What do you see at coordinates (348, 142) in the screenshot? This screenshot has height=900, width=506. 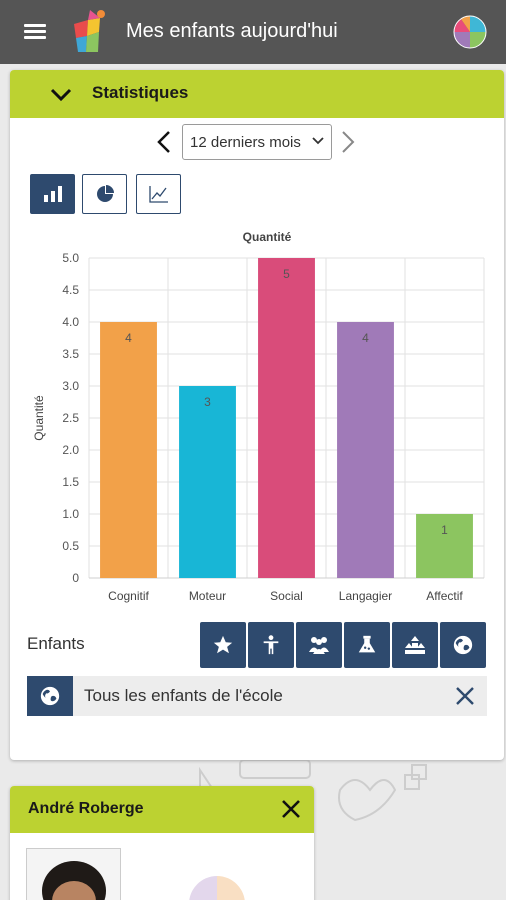 I see `chevron-right-icon` at bounding box center [348, 142].